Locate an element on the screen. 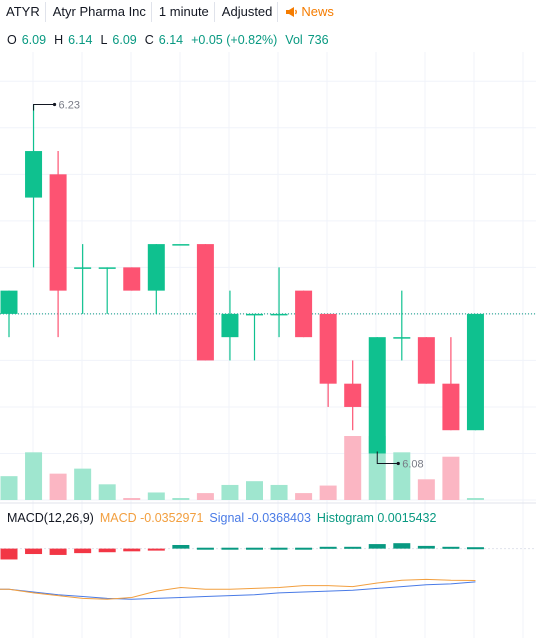 The height and width of the screenshot is (638, 536). signal-value-group: Signal -0.0368403 is located at coordinates (260, 518).